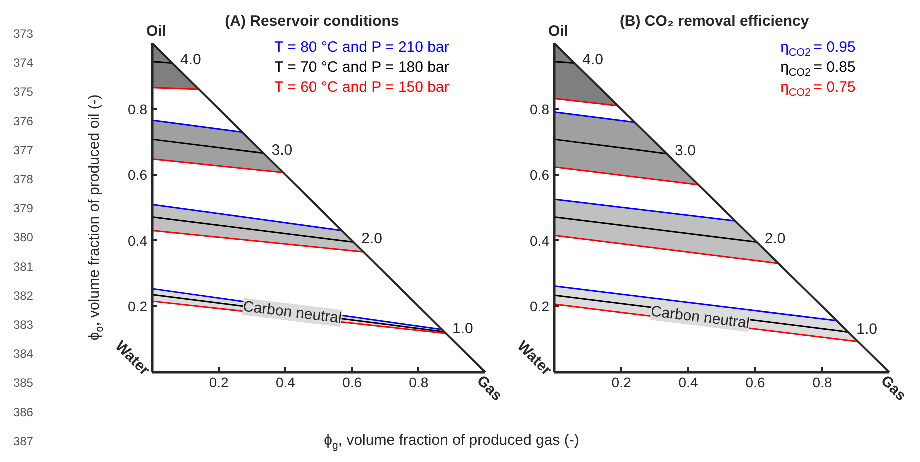  Describe the element at coordinates (362, 67) in the screenshot. I see `text: T = 70 °C and P = 180 bar` at that location.